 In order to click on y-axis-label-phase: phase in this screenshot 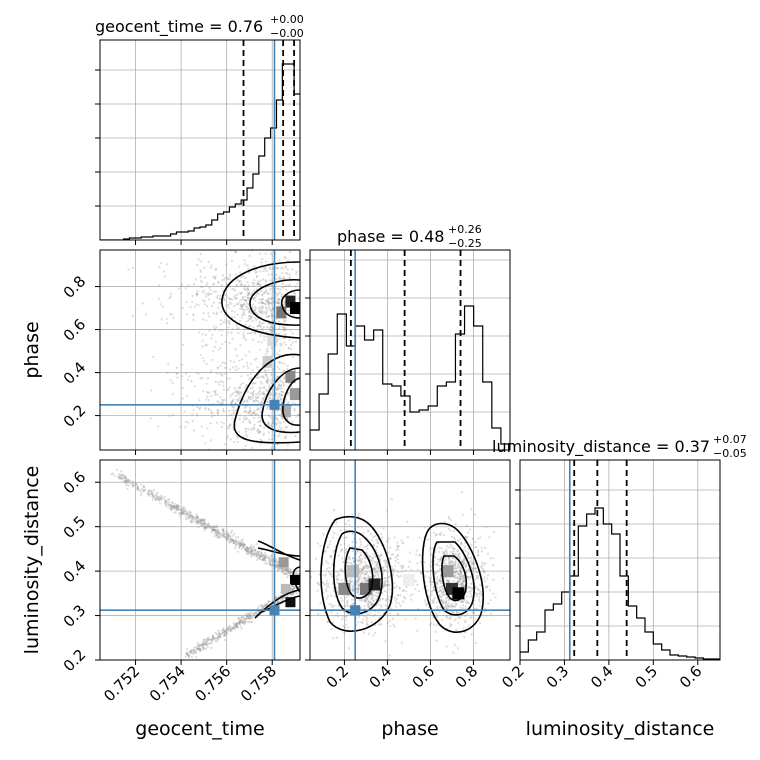, I will do `click(32, 349)`.